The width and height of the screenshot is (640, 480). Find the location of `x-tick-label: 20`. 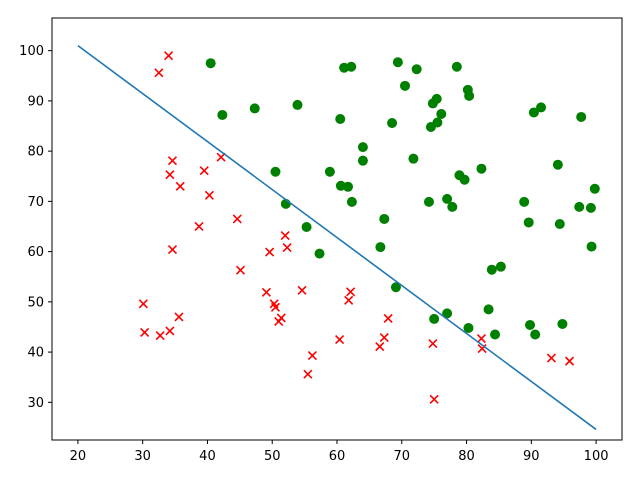

x-tick-label: 20 is located at coordinates (78, 456).